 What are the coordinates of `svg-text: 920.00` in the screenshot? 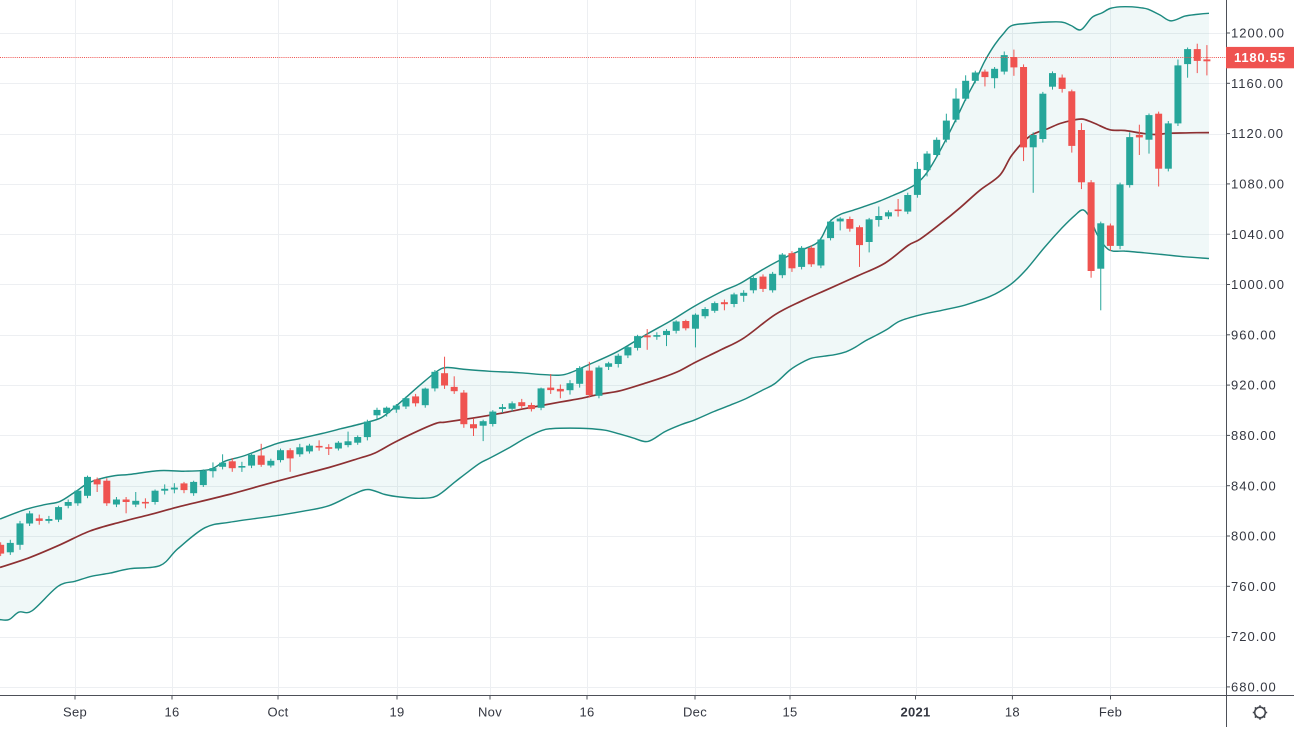 It's located at (1254, 385).